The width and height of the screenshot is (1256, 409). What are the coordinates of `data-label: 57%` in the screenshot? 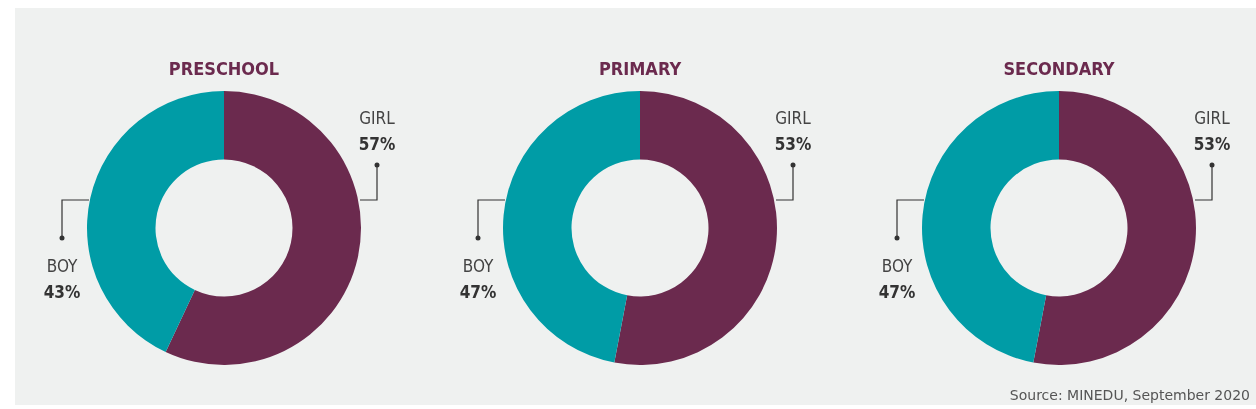 It's located at (377, 144).